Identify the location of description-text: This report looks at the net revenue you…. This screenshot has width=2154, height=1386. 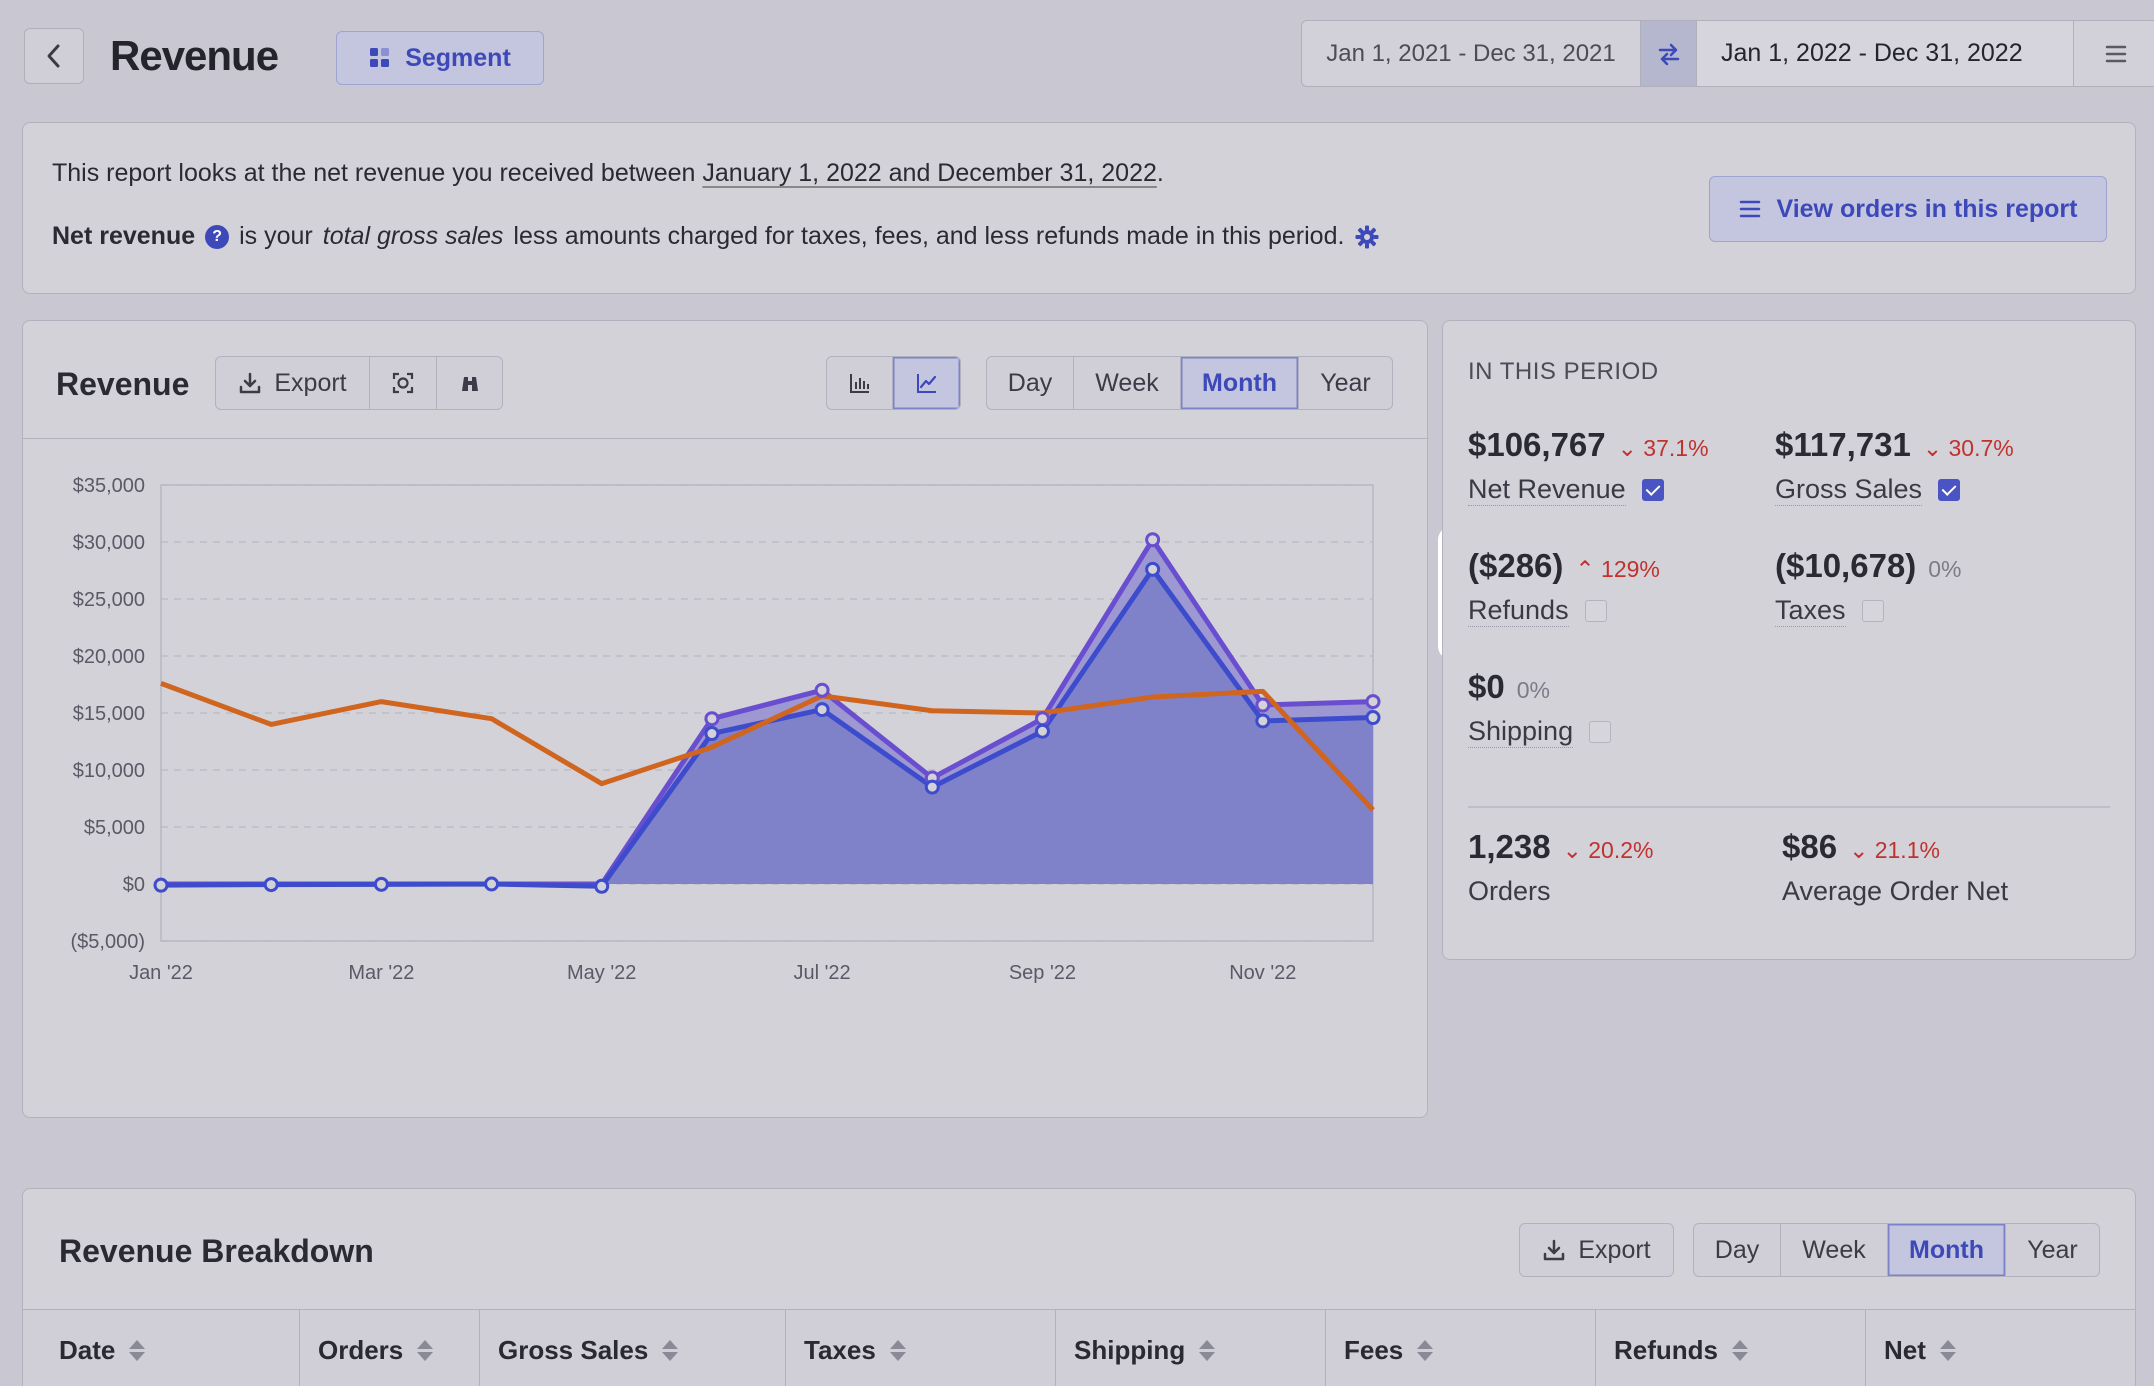
(377, 173).